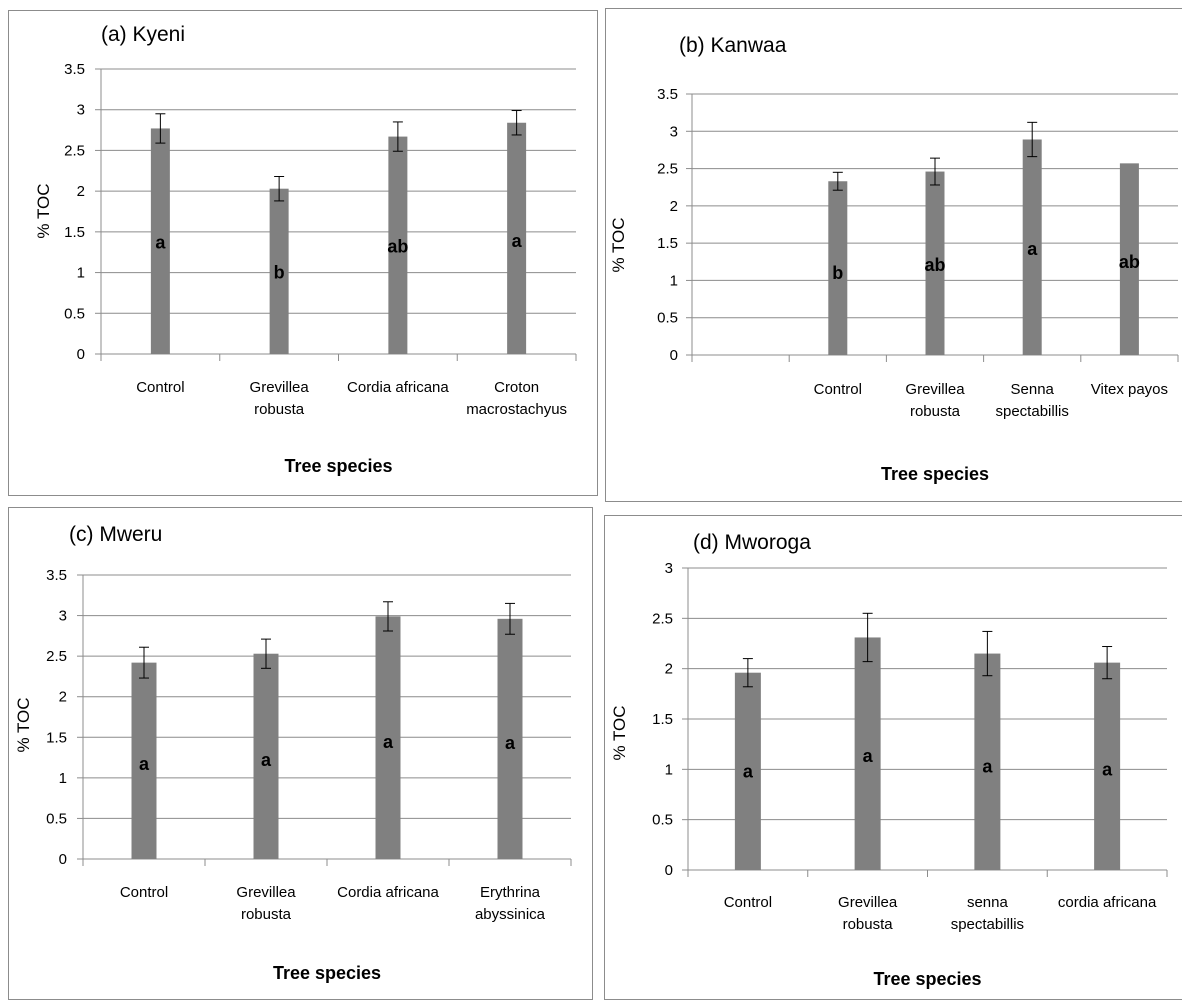  Describe the element at coordinates (516, 387) in the screenshot. I see `category-label: Croton` at that location.